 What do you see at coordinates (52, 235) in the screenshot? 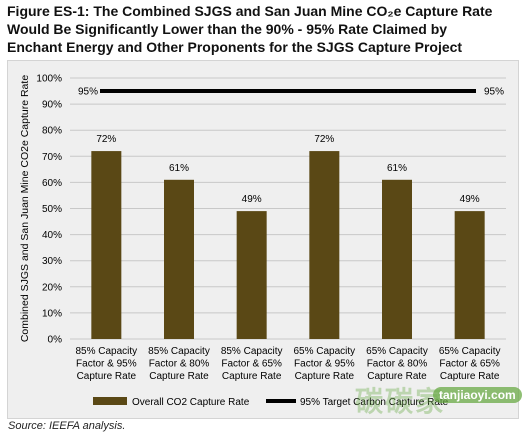
I see `y-tick-label: 40%` at bounding box center [52, 235].